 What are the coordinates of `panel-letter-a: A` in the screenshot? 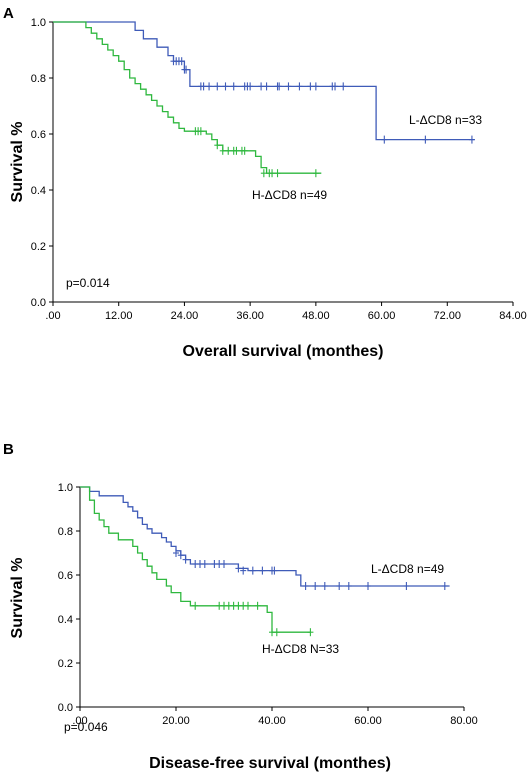 It's located at (8, 13).